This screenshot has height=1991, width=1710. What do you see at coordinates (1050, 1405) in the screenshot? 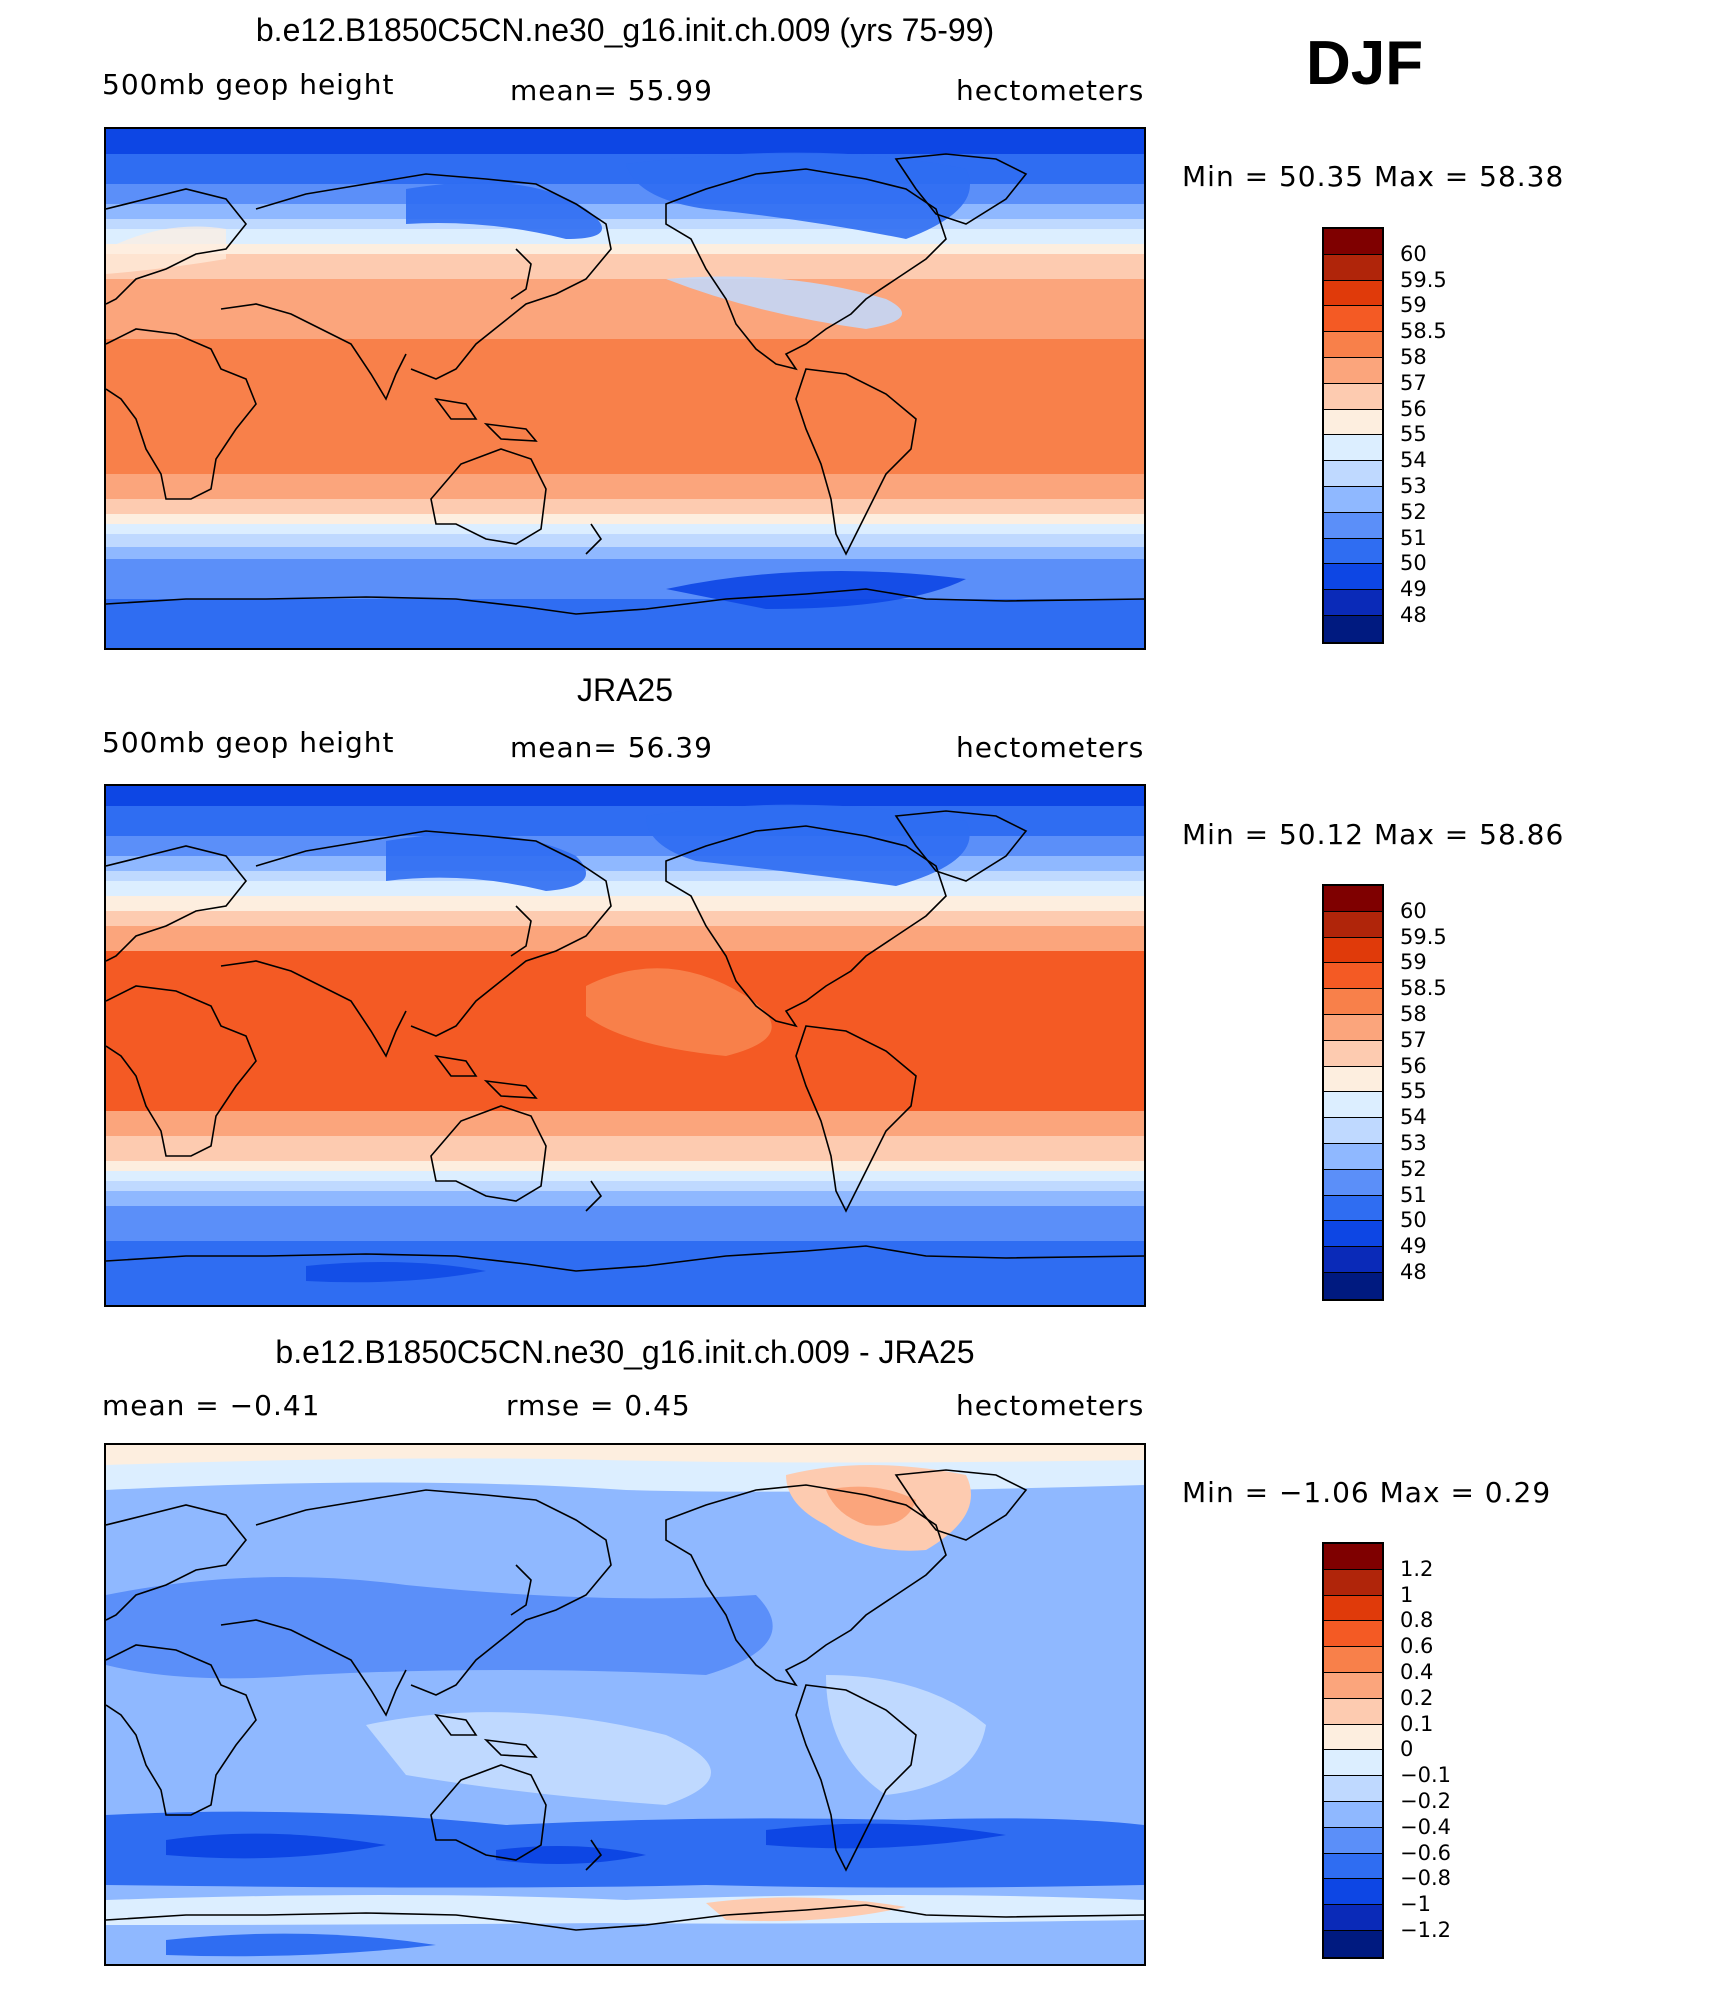
I see `panel-3-units: hectometers` at bounding box center [1050, 1405].